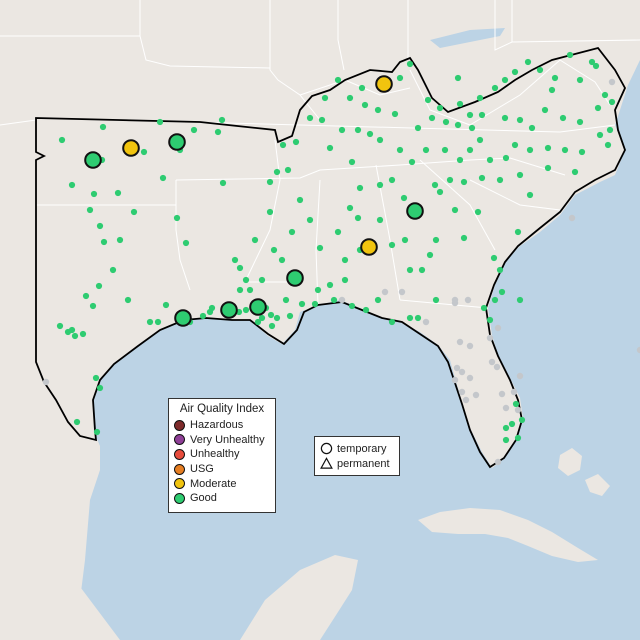  What do you see at coordinates (131, 148) in the screenshot?
I see `moderate-temporary-site-marker` at bounding box center [131, 148].